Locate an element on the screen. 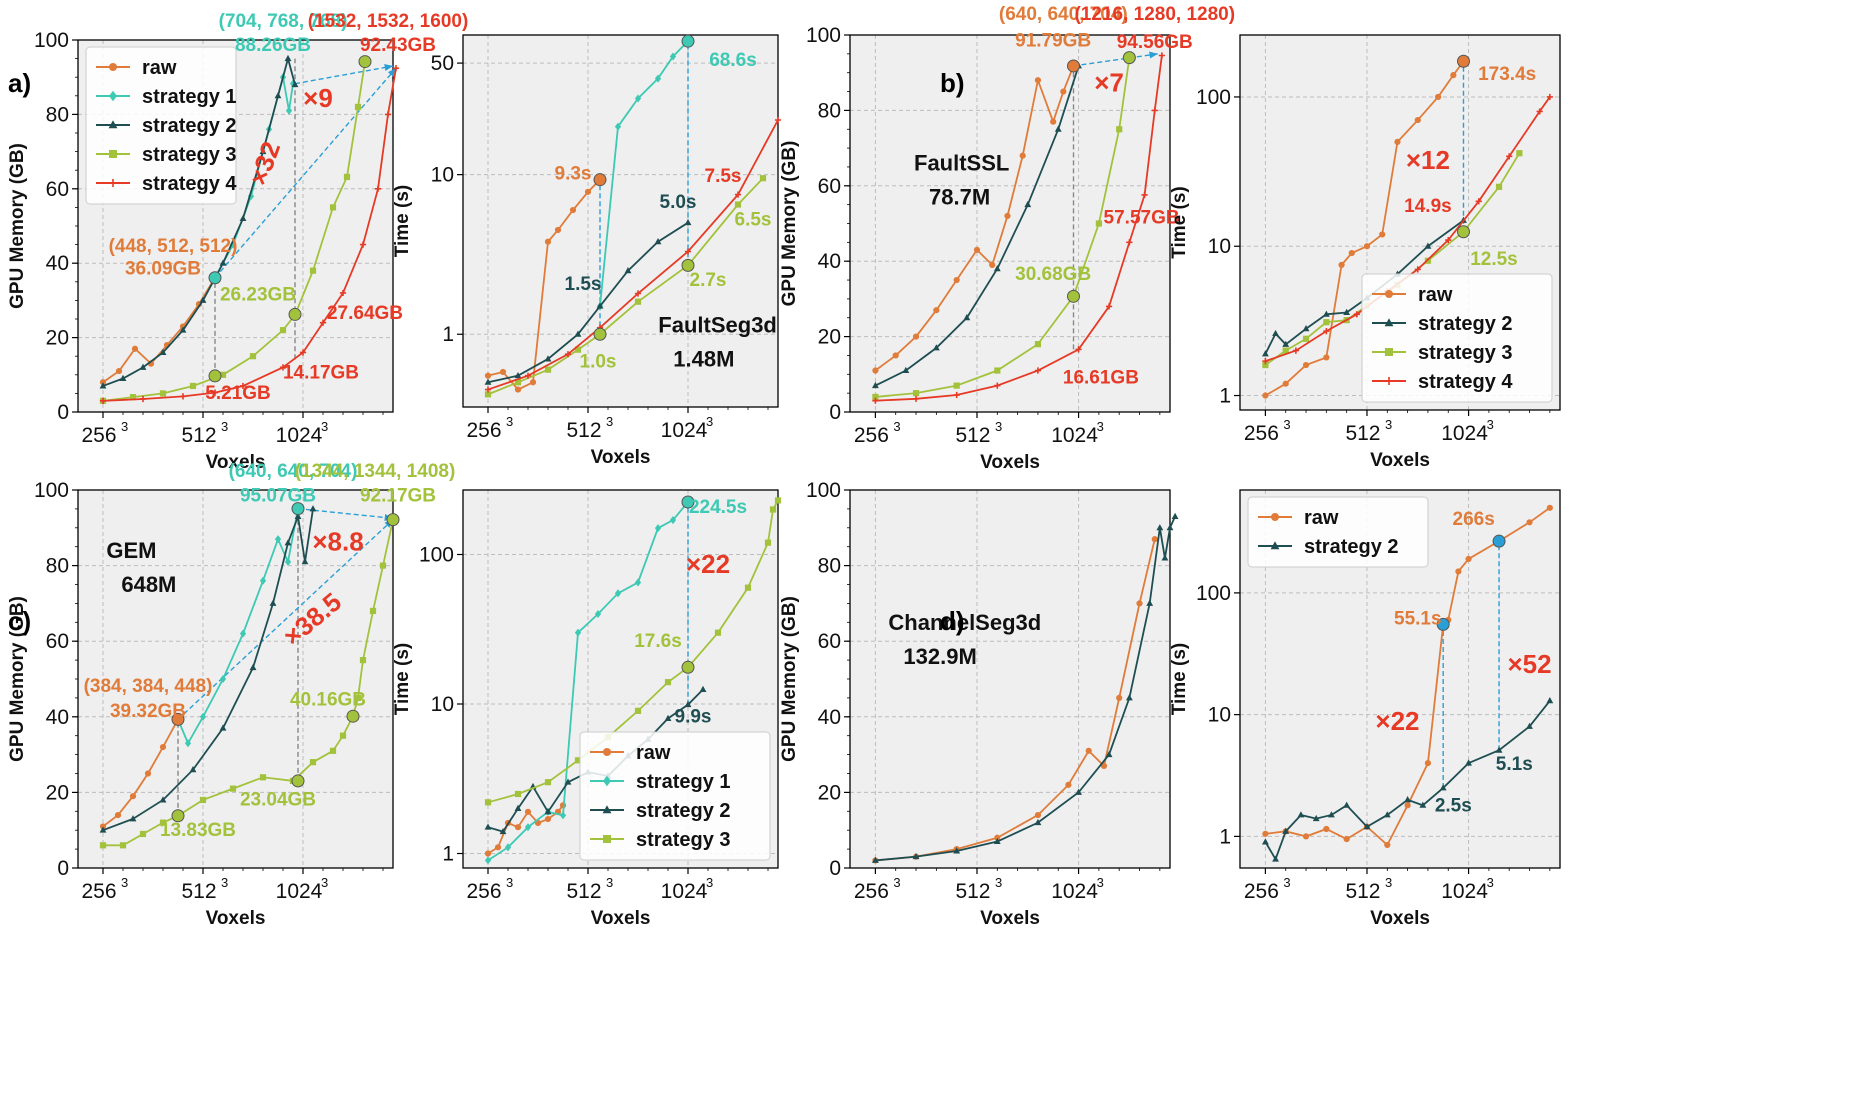 The width and height of the screenshot is (1863, 1108). y-tick-label: 20 is located at coordinates (57, 338).